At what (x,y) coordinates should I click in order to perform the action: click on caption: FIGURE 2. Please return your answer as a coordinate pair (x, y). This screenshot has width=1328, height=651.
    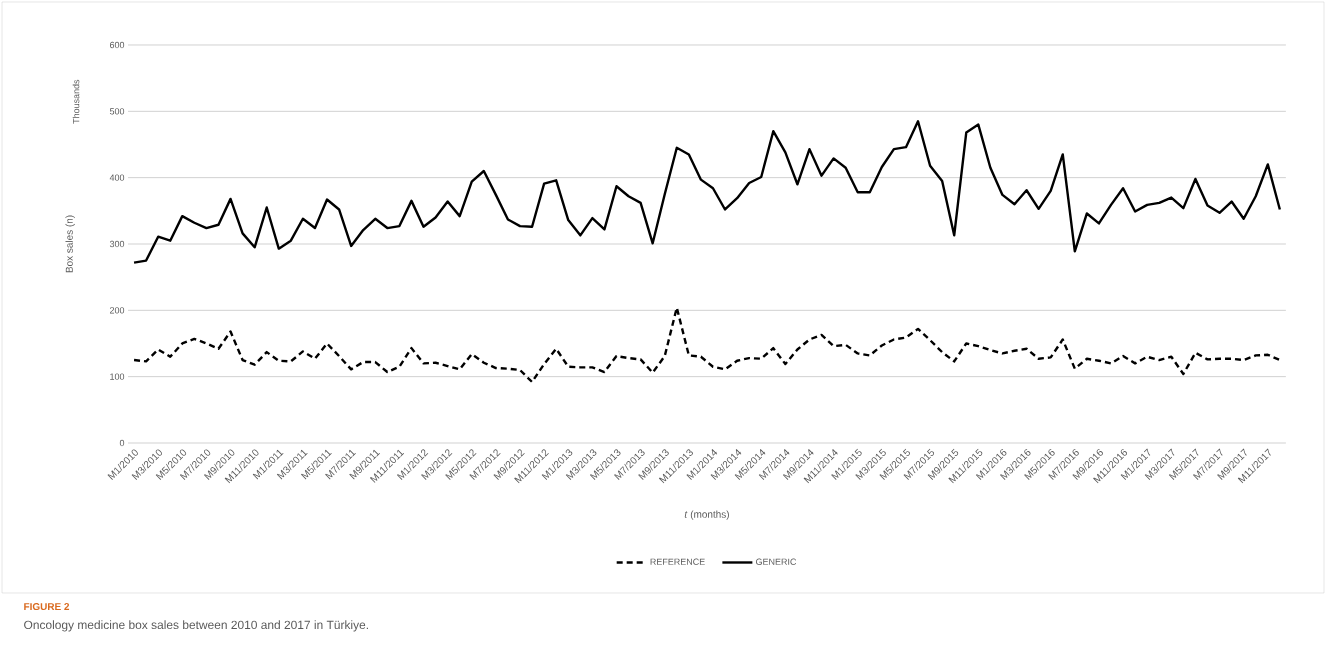
    Looking at the image, I should click on (47, 607).